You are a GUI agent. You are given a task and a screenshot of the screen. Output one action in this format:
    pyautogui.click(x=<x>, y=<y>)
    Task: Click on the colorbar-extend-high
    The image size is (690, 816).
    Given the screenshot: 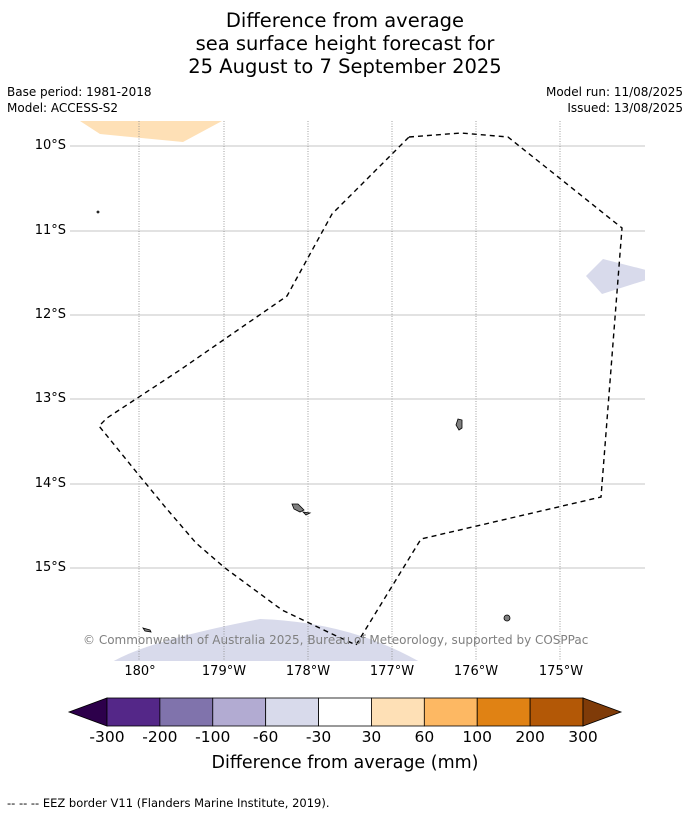 What is the action you would take?
    pyautogui.click(x=602, y=712)
    